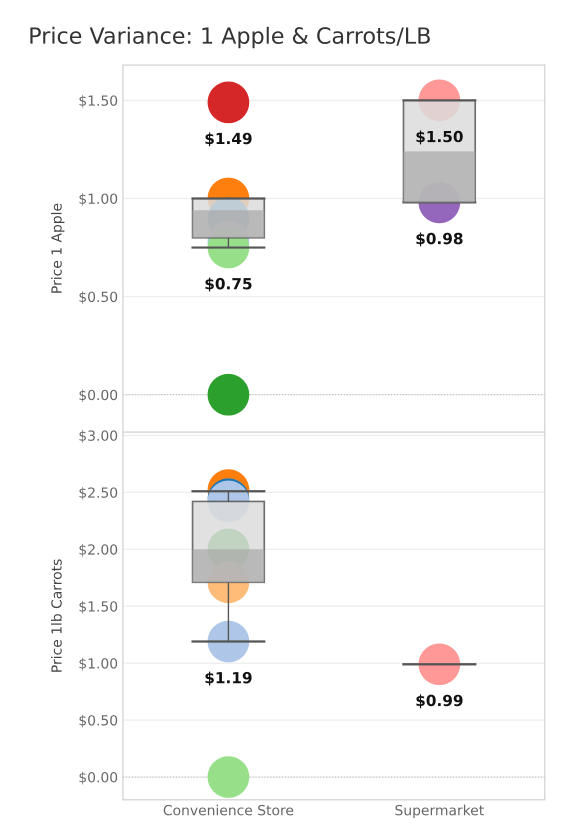 The image size is (564, 834). I want to click on data-label: $0.75, so click(228, 285).